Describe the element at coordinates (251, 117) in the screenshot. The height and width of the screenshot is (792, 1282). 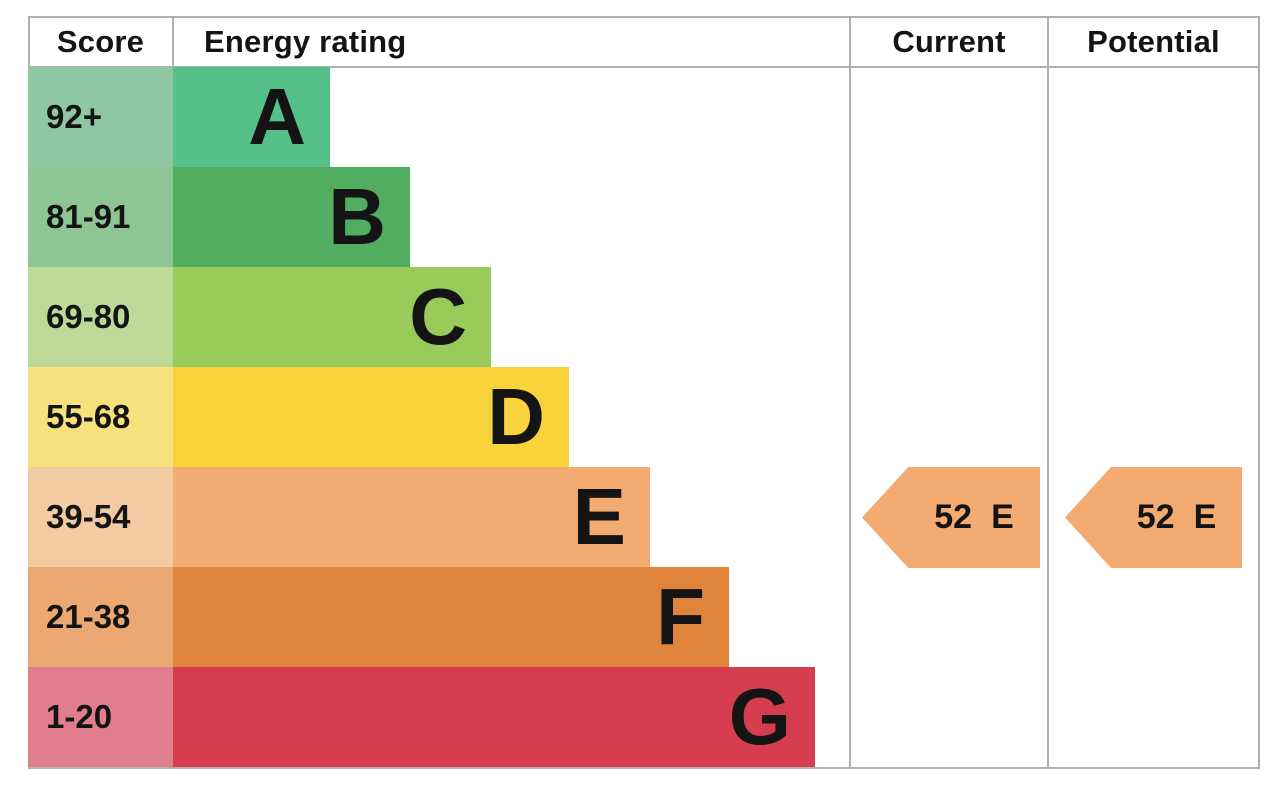
I see `rating-bar-a: A` at that location.